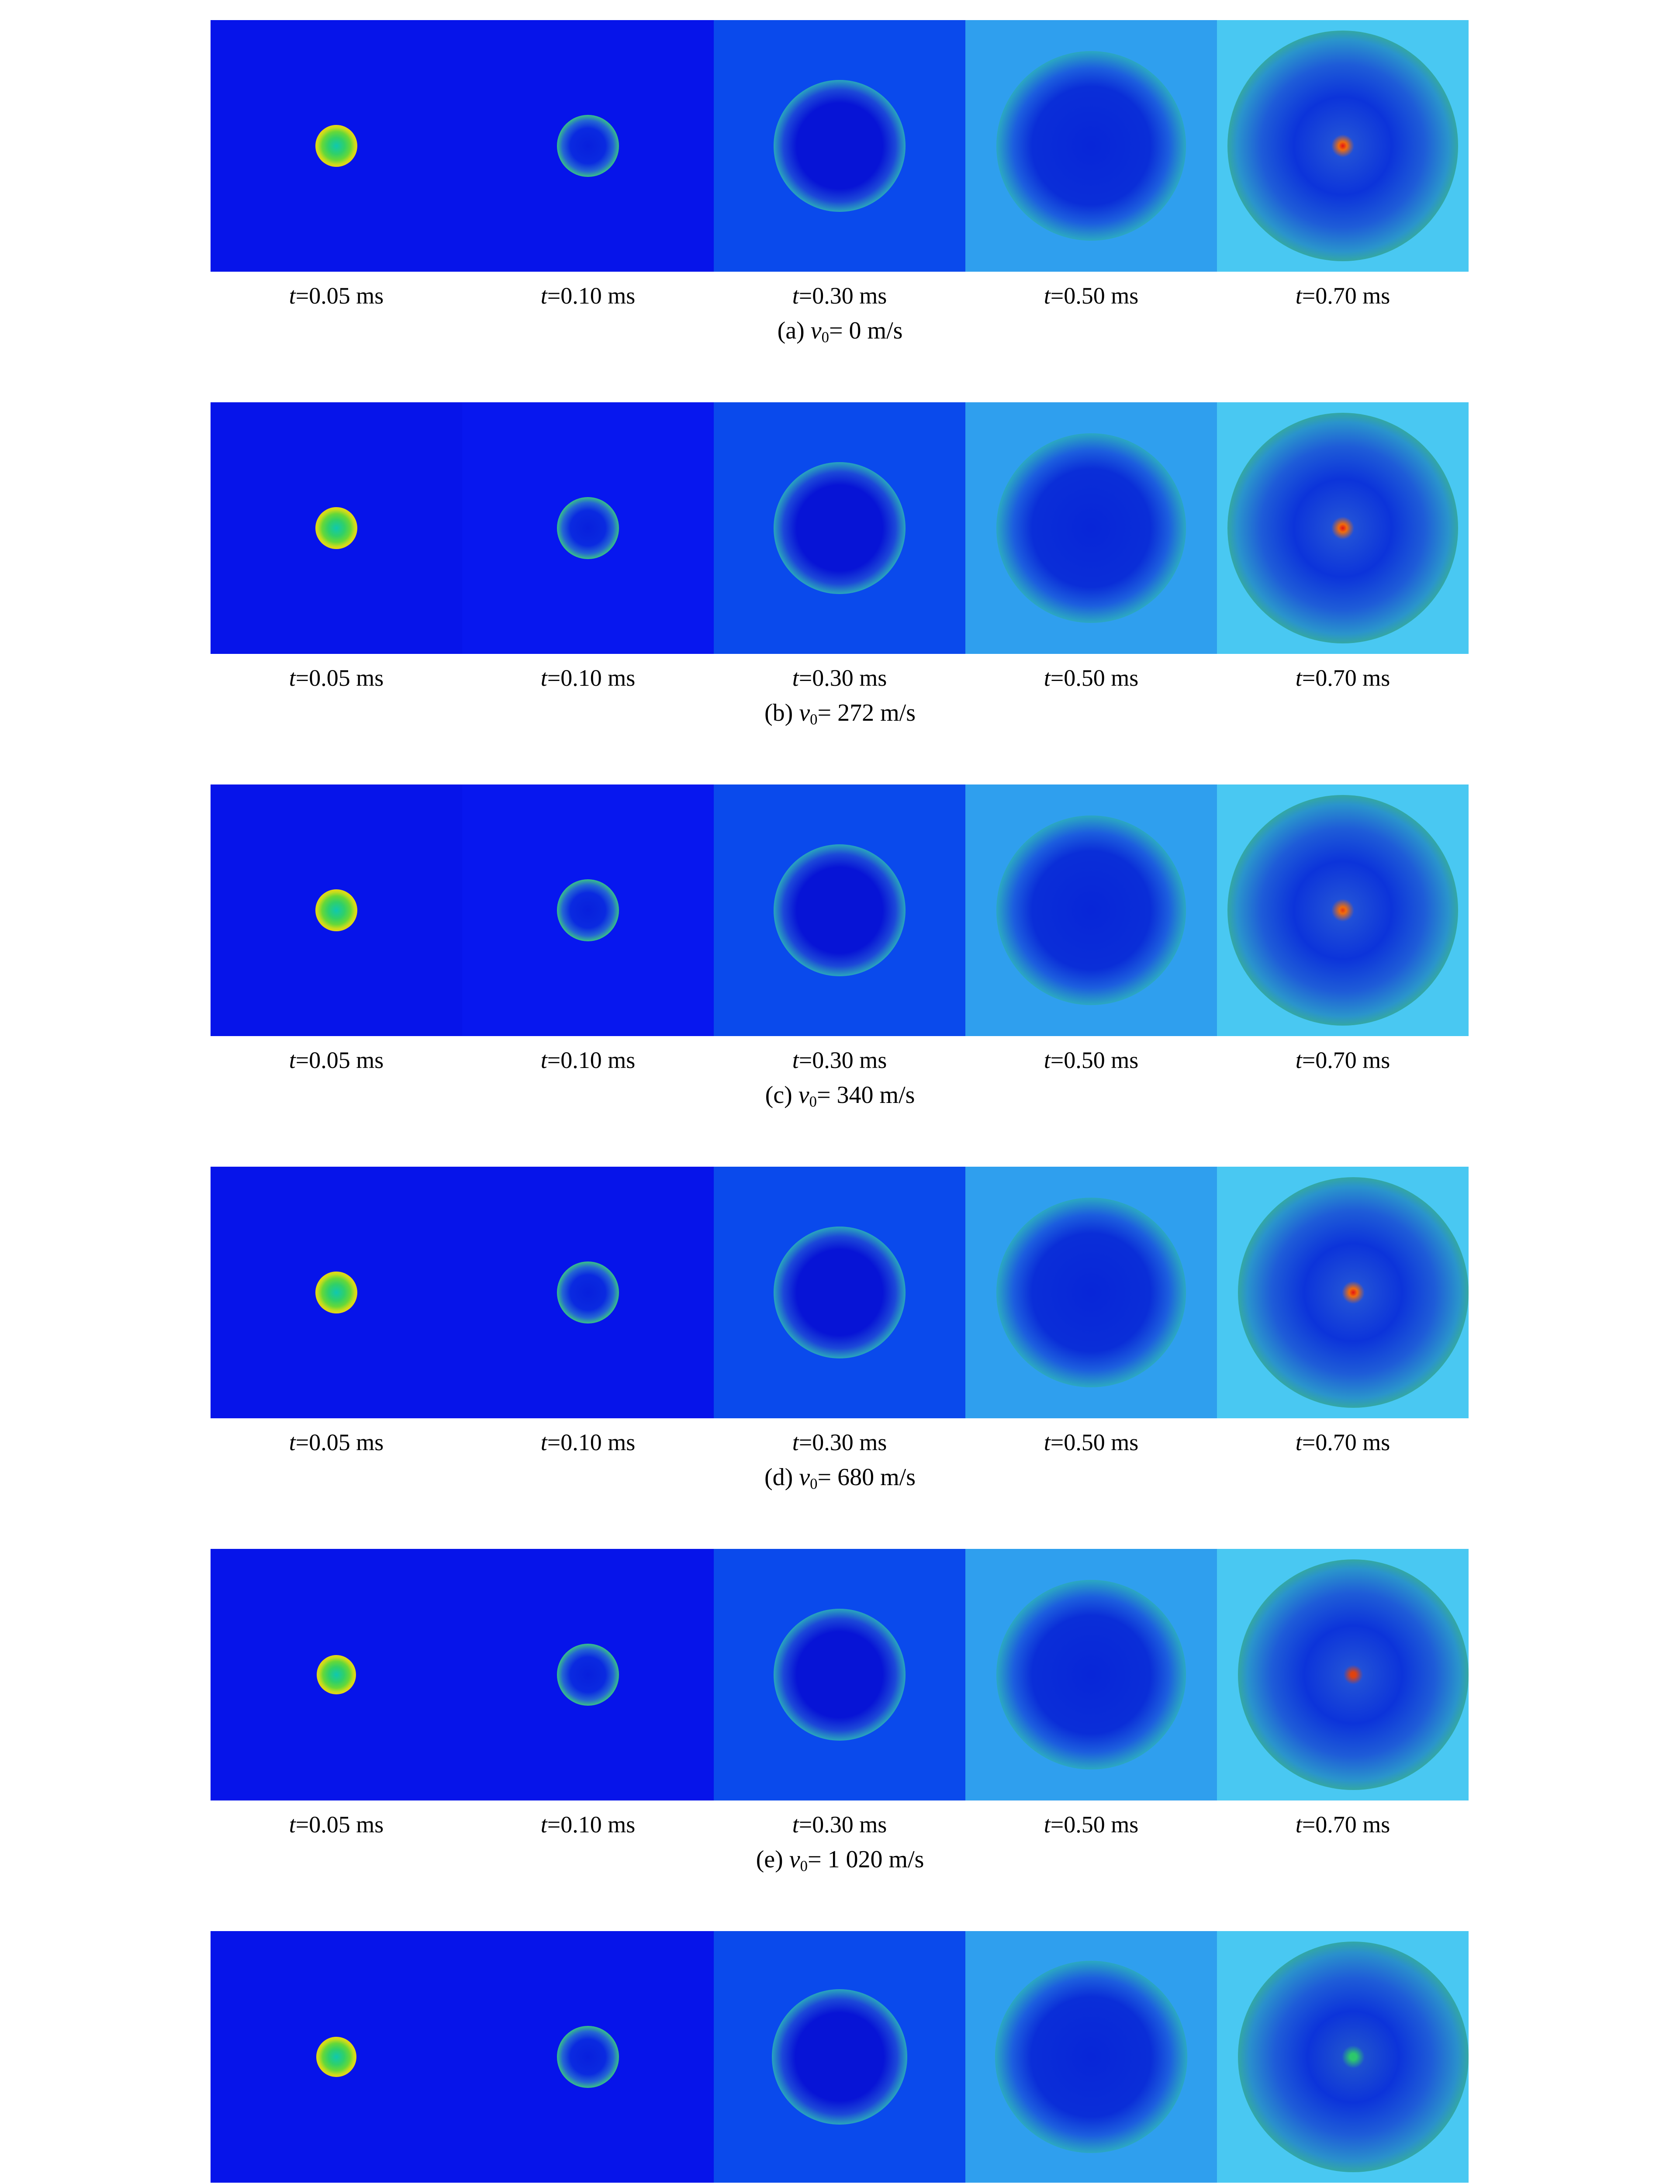 The height and width of the screenshot is (2184, 1680). Describe the element at coordinates (865, 1095) in the screenshot. I see `caption-text: = 340 m/s` at that location.